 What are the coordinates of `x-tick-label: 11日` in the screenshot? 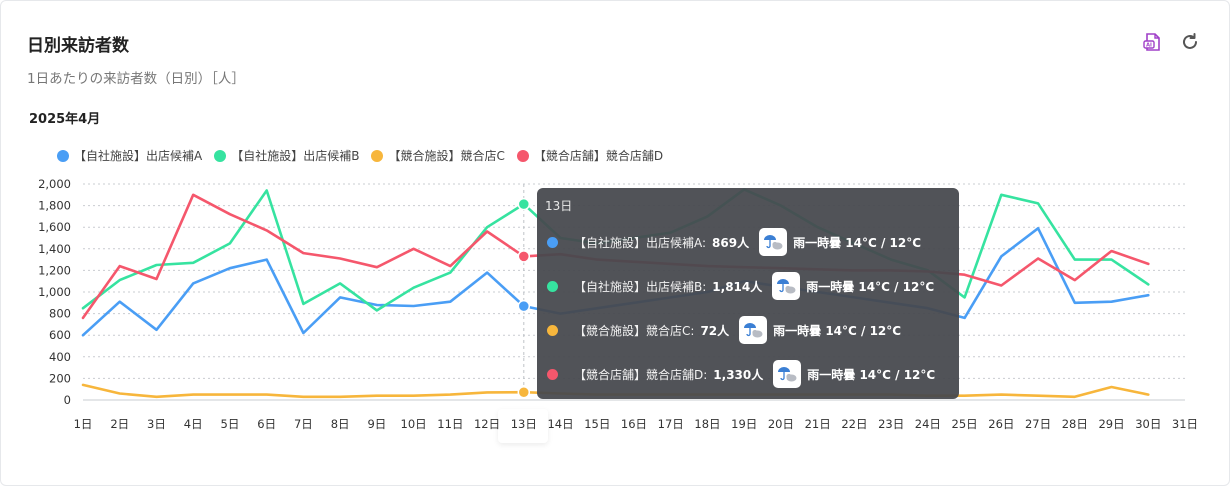 It's located at (450, 424).